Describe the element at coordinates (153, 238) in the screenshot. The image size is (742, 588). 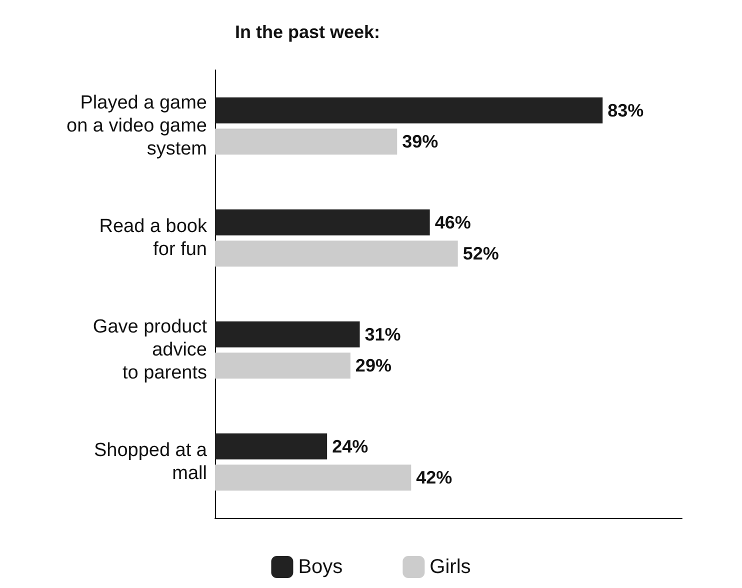
I see `y-tick-label: Read a book for fun` at that location.